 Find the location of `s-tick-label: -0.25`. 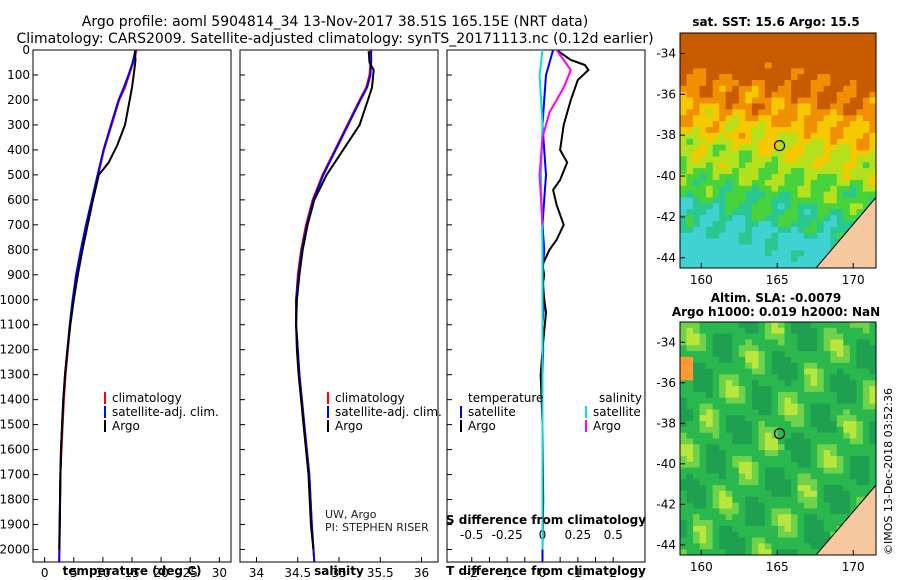

s-tick-label: -0.25 is located at coordinates (507, 535).